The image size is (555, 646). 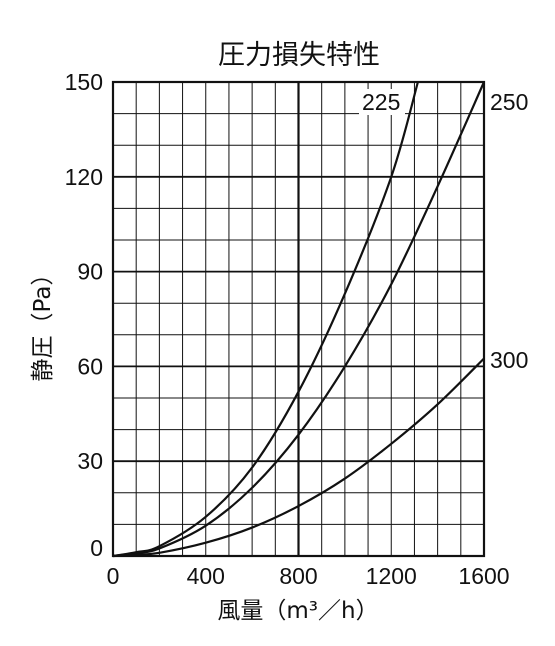 I want to click on series-labels: 225 250 300, so click(x=443, y=231).